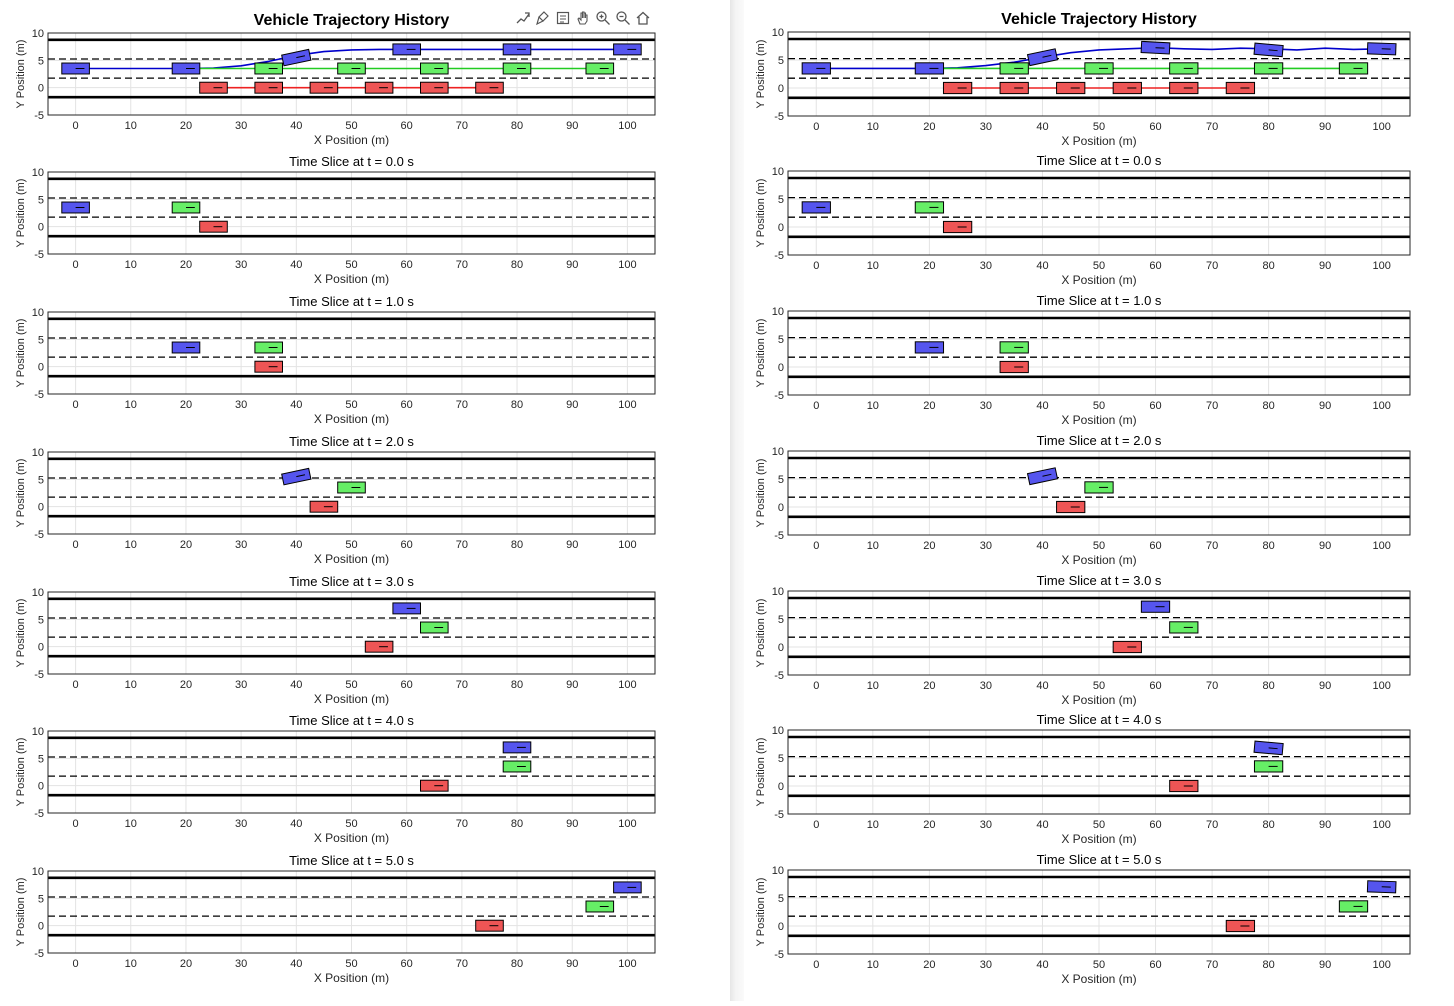 This screenshot has height=1006, width=1454. I want to click on pan-button, so click(583, 18).